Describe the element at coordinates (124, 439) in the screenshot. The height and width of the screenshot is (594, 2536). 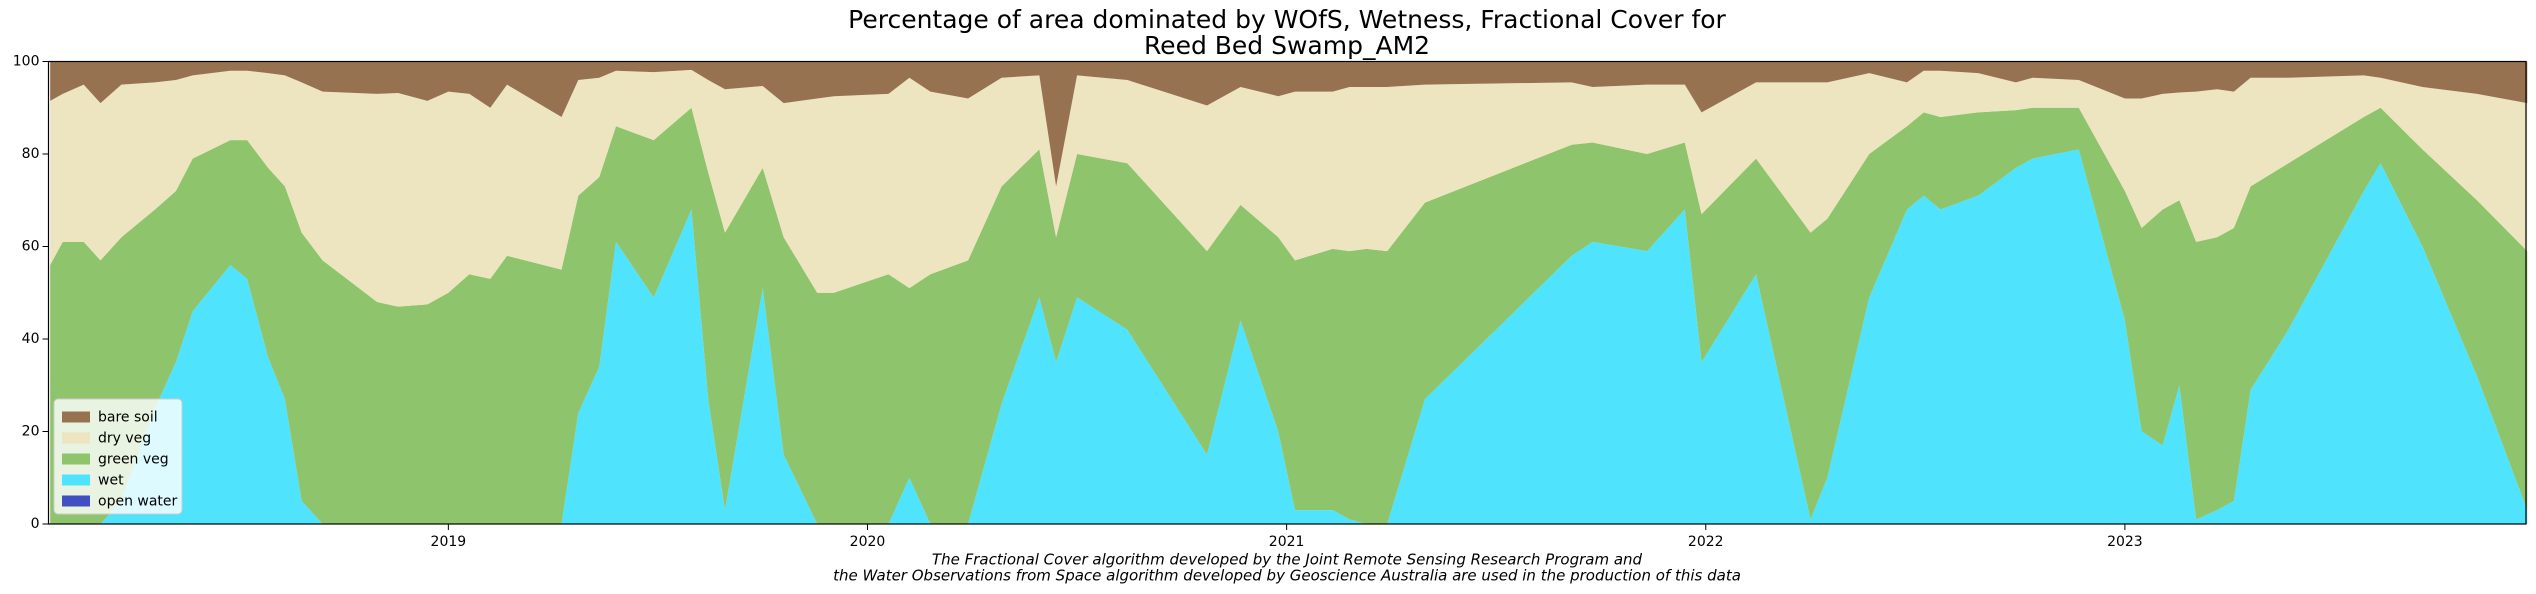
I see `legend-label: dry veg` at that location.